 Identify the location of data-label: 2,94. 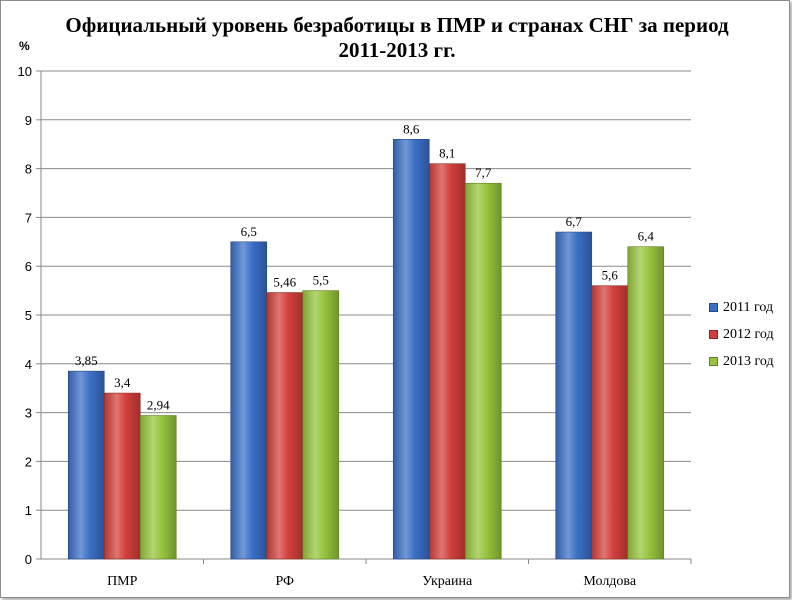
(158, 405).